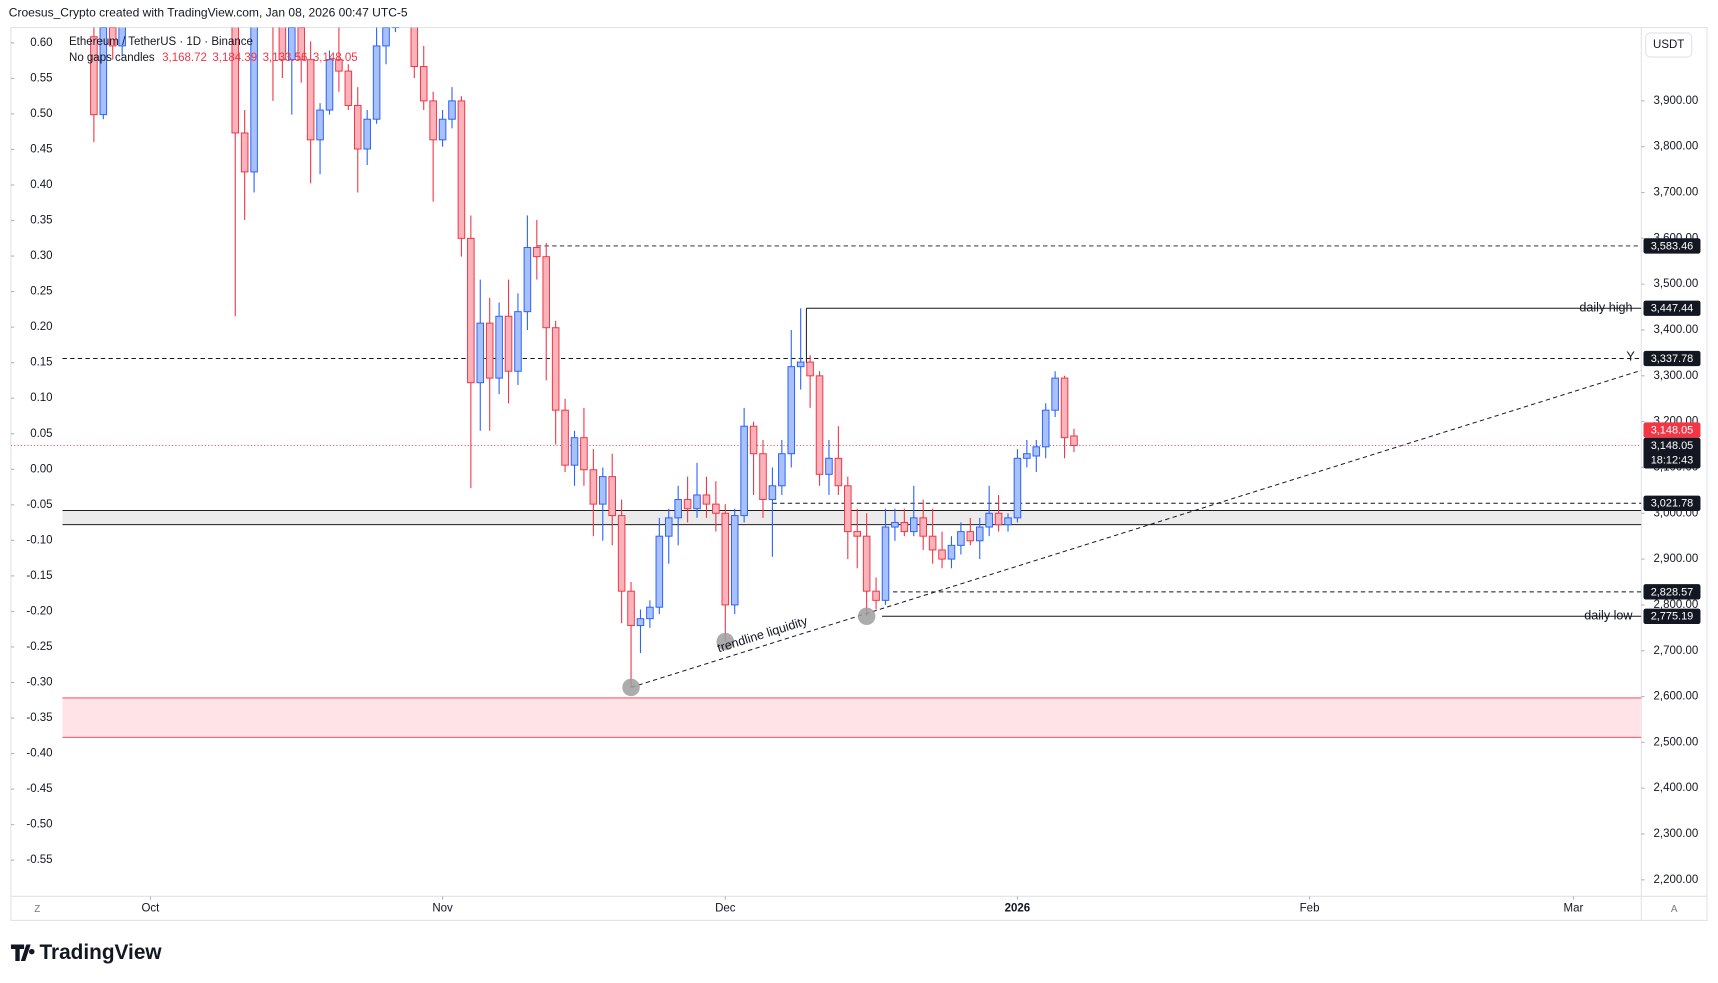  I want to click on y2-tick-label: 0.15, so click(41, 363).